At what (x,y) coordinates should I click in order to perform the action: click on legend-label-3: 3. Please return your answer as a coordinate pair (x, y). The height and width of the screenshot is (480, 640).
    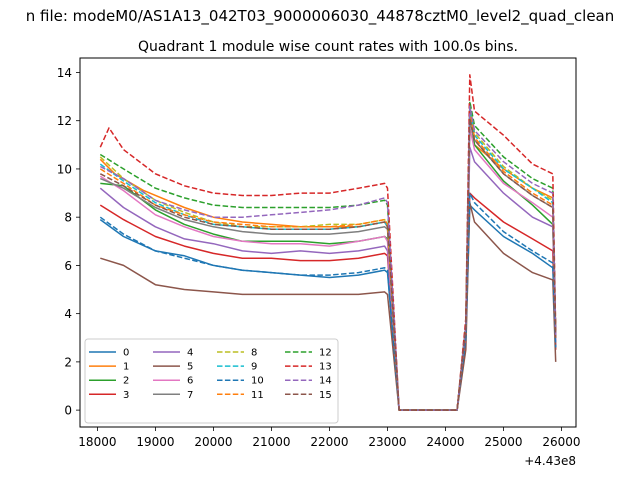
    Looking at the image, I should click on (126, 395).